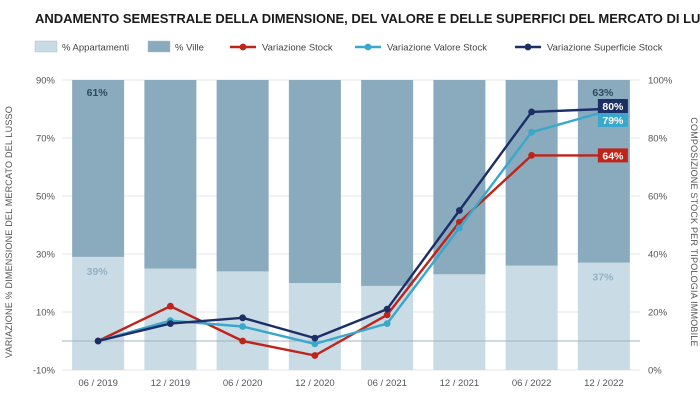  What do you see at coordinates (46, 139) in the screenshot?
I see `left-tick-label: 70%` at bounding box center [46, 139].